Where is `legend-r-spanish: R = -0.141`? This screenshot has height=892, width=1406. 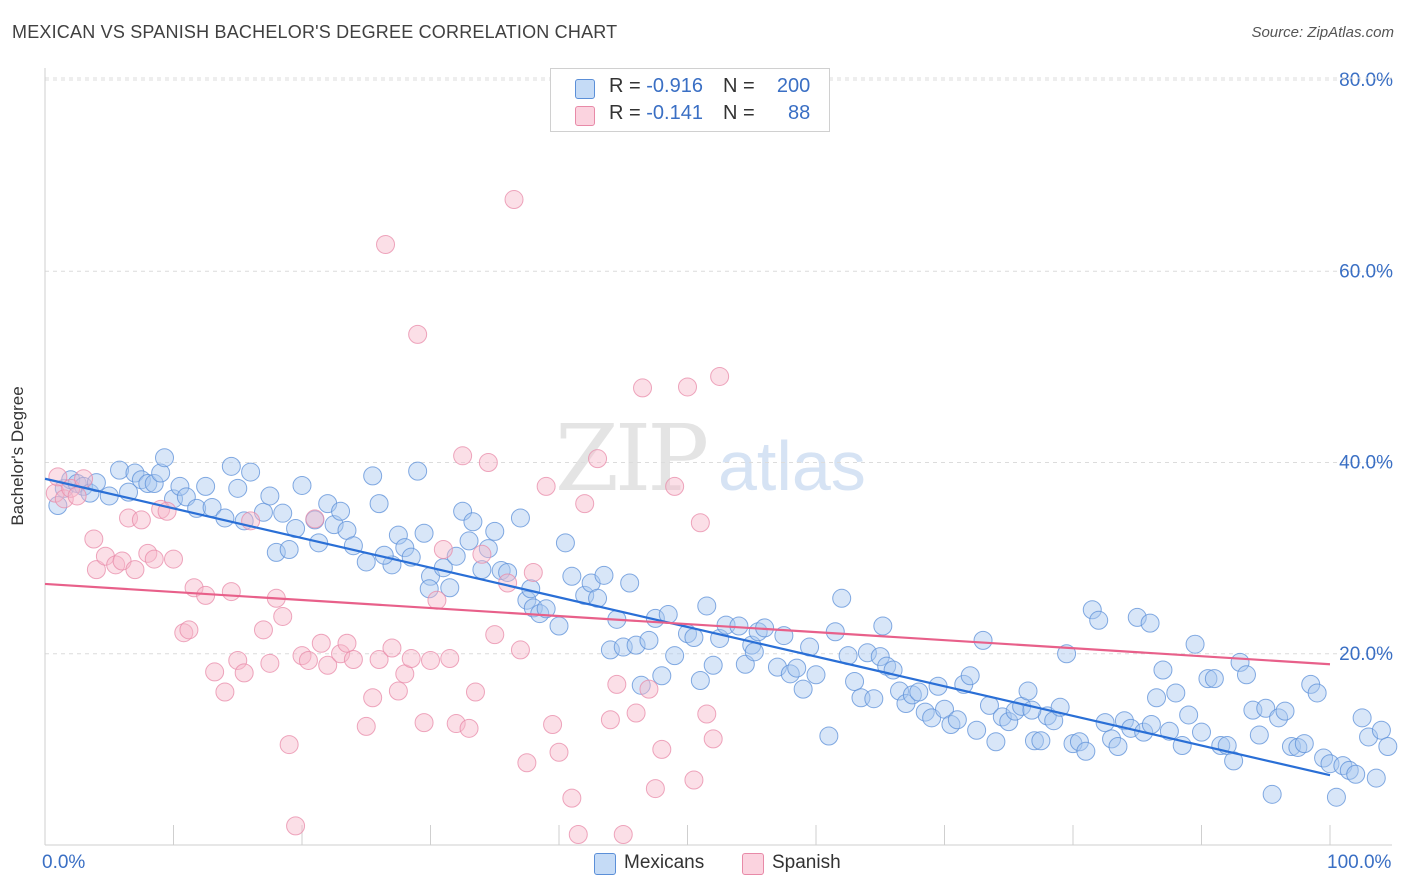 legend-r-spanish: R = -0.141 is located at coordinates (656, 113).